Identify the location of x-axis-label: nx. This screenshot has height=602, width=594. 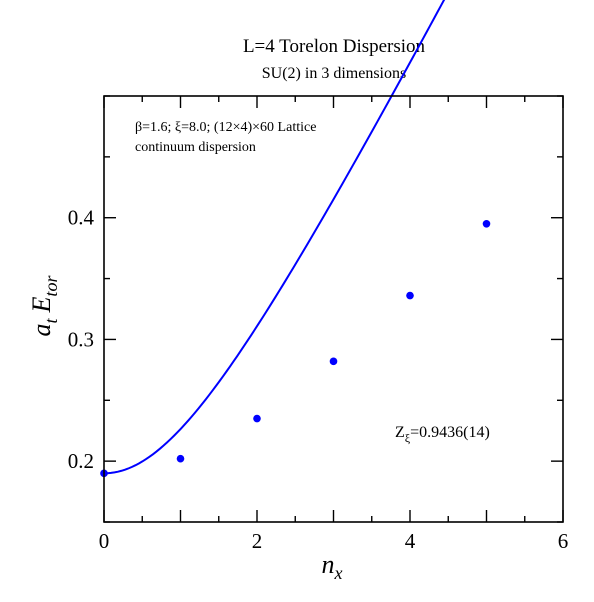
(332, 566).